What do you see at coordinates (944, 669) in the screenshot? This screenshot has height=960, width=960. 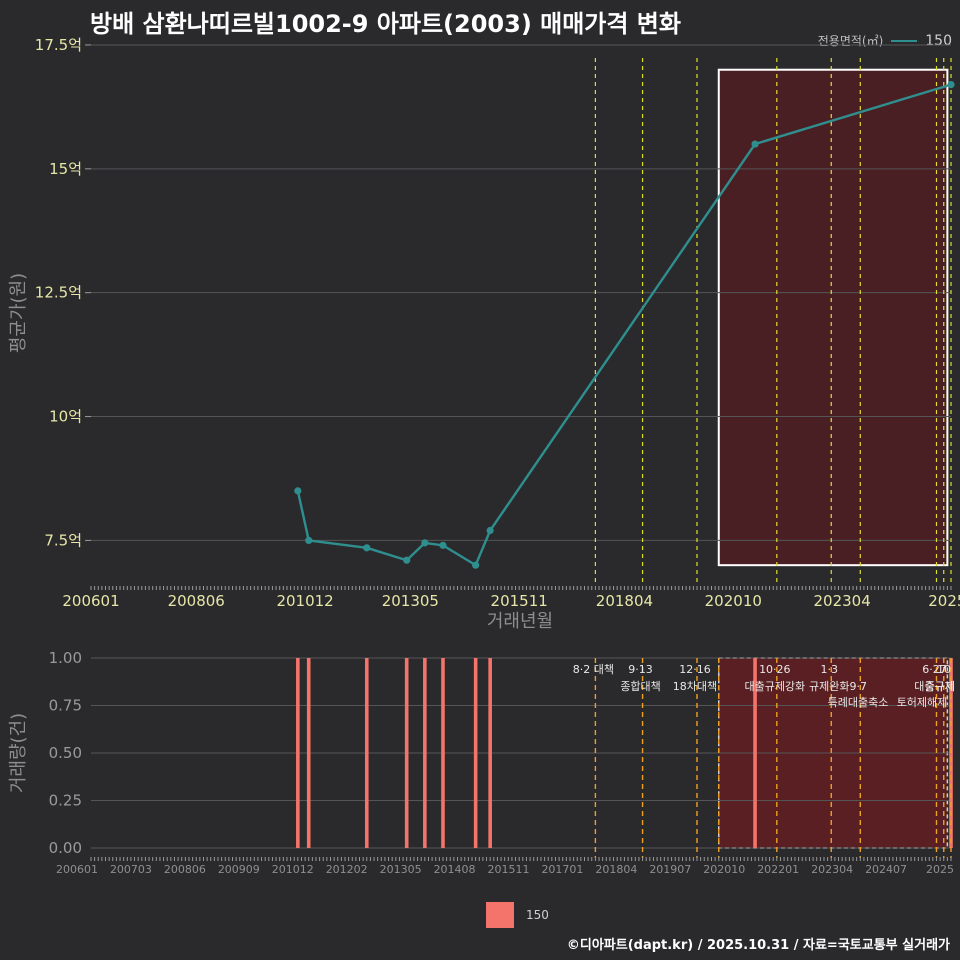 I see `policy-extra-label: 10` at bounding box center [944, 669].